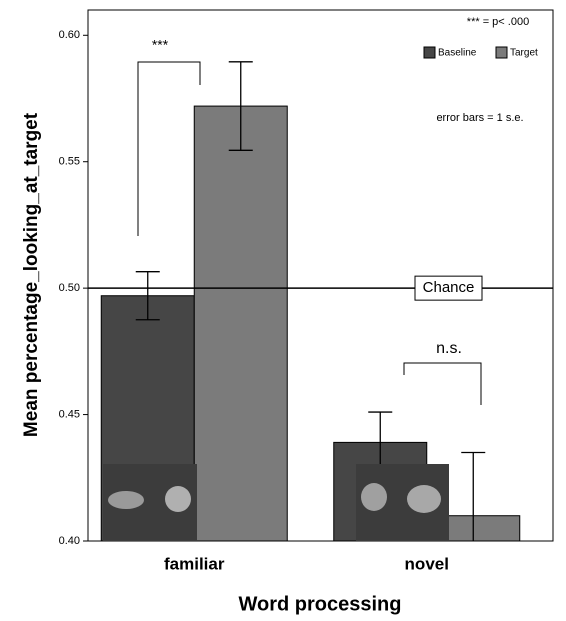 The image size is (566, 621). I want to click on y-tick-label: 0.60, so click(69, 35).